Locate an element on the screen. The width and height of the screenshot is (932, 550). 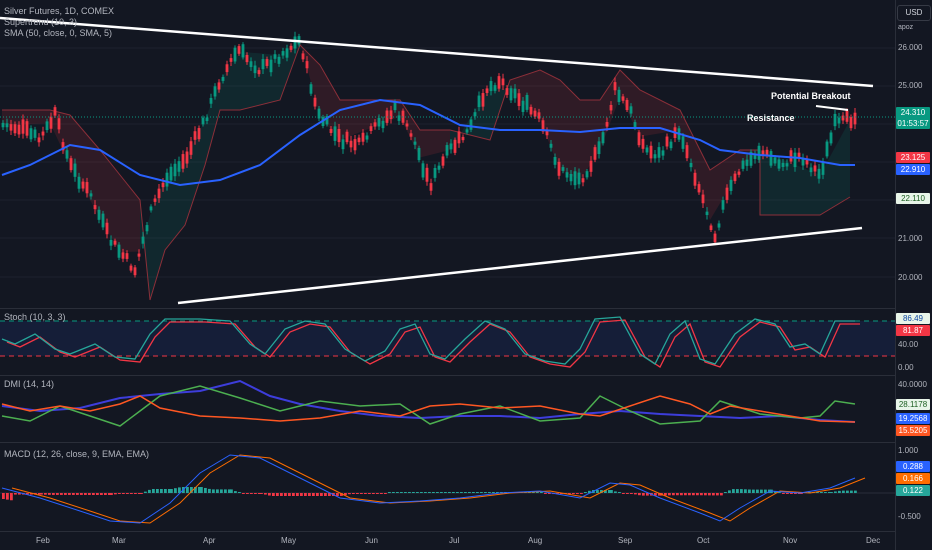
last-price: 24.310 is located at coordinates (913, 112).